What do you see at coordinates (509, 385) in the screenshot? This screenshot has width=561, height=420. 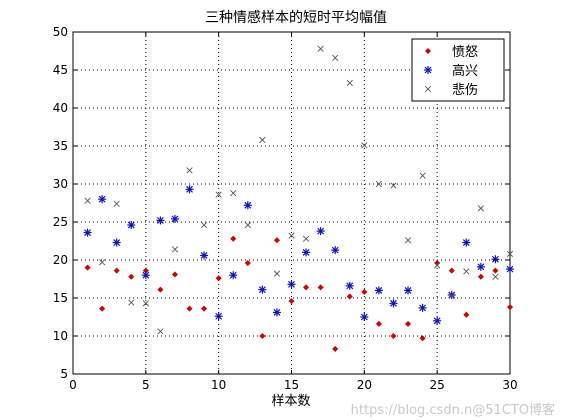 I see `x-tick-label: 30` at bounding box center [509, 385].